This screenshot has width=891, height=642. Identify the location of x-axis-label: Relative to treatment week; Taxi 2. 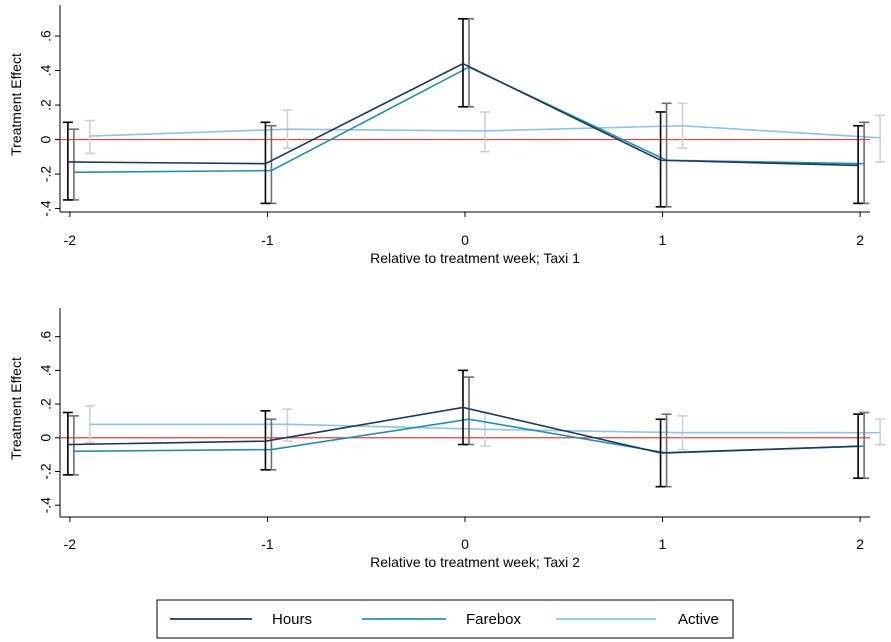
(475, 562).